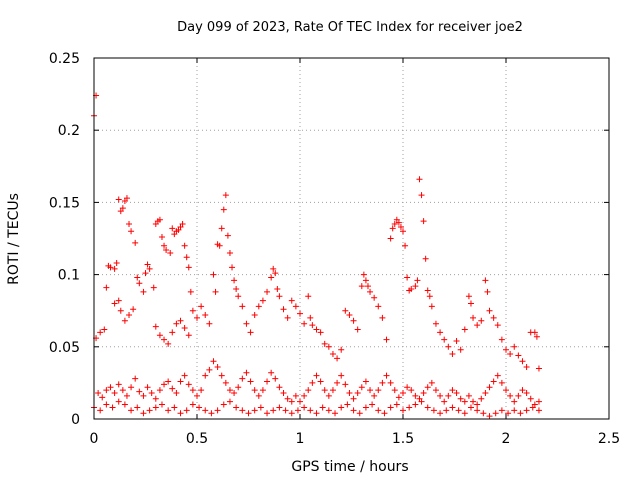 The width and height of the screenshot is (640, 480). What do you see at coordinates (609, 439) in the screenshot?
I see `x-tick-label: 2.5` at bounding box center [609, 439].